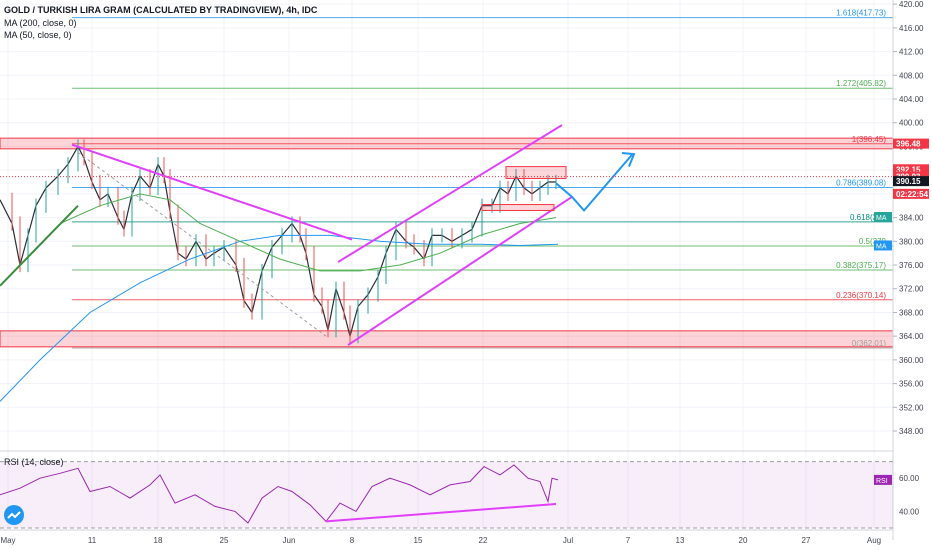  Describe the element at coordinates (39, 246) in the screenshot. I see `support-trendline` at that location.